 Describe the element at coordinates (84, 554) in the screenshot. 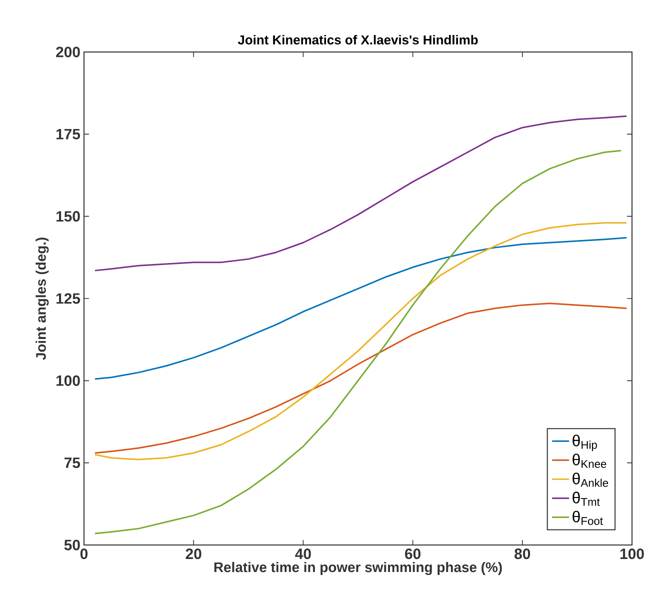

I see `x-tick-label: 0` at that location.